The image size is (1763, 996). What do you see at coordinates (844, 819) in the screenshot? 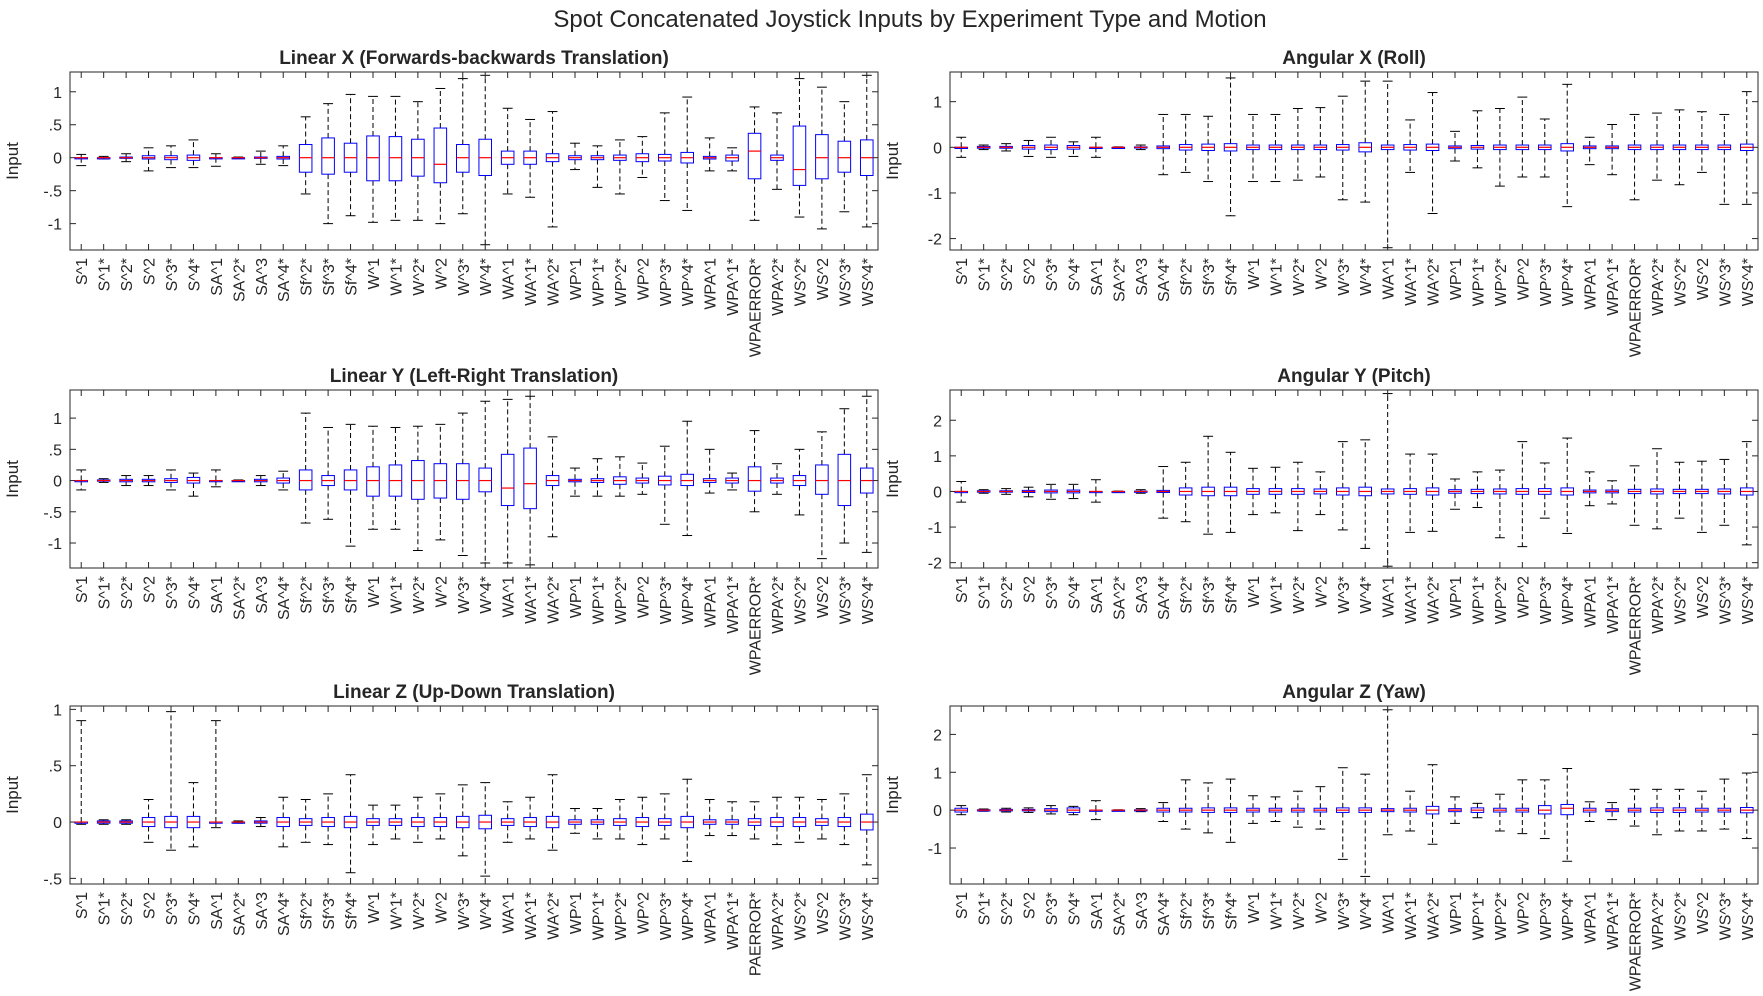
I see `box-WS^3*` at bounding box center [844, 819].